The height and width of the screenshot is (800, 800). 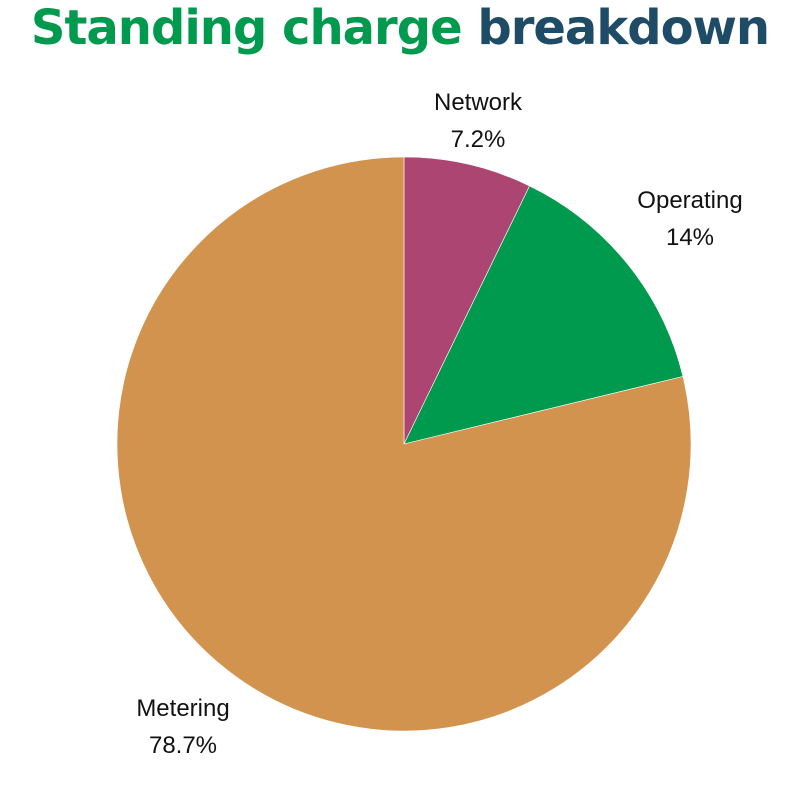 I want to click on chart-title-part1: Standing charge, so click(x=246, y=28).